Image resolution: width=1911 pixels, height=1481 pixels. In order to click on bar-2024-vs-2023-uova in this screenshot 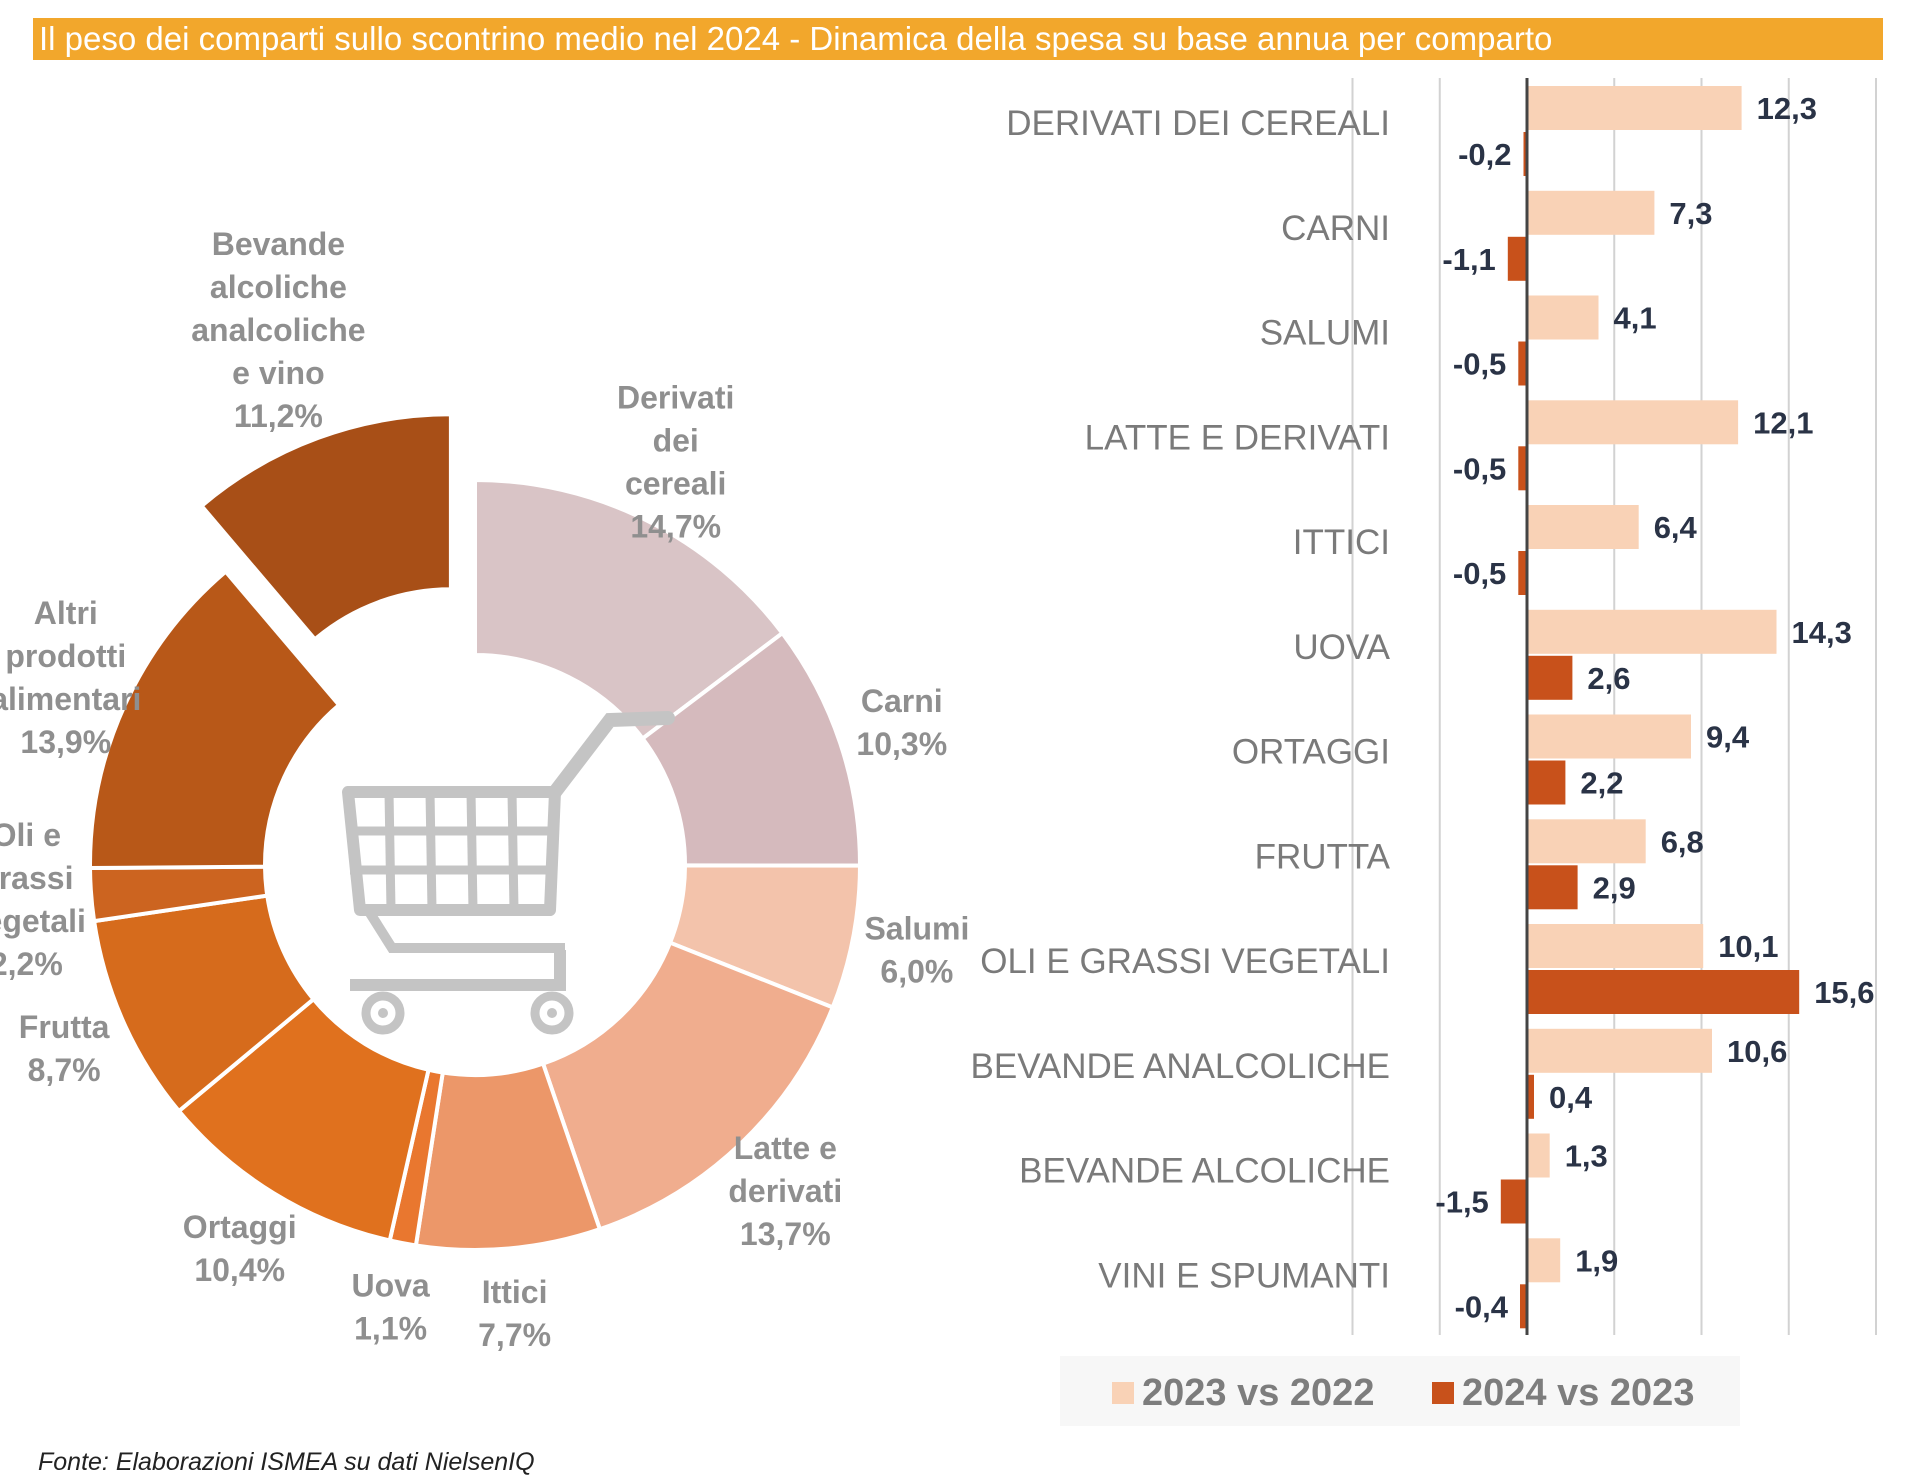, I will do `click(1550, 677)`.